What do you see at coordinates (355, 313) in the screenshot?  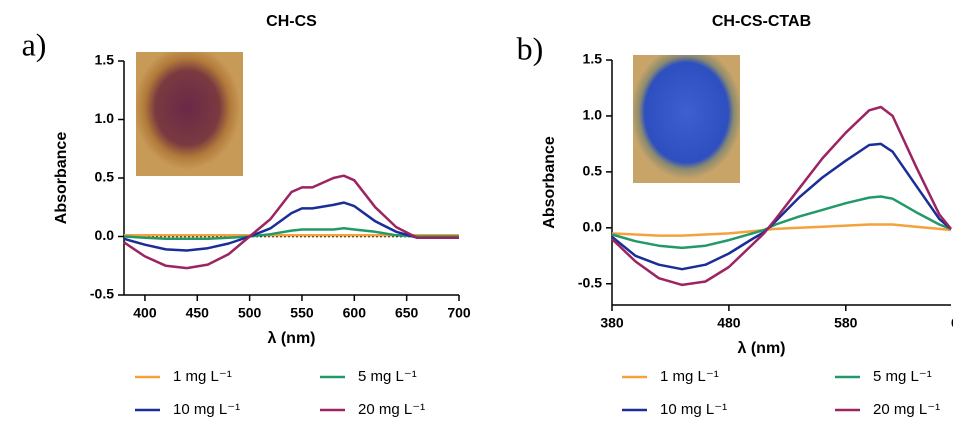 I see `x-tick-label: 600` at bounding box center [355, 313].